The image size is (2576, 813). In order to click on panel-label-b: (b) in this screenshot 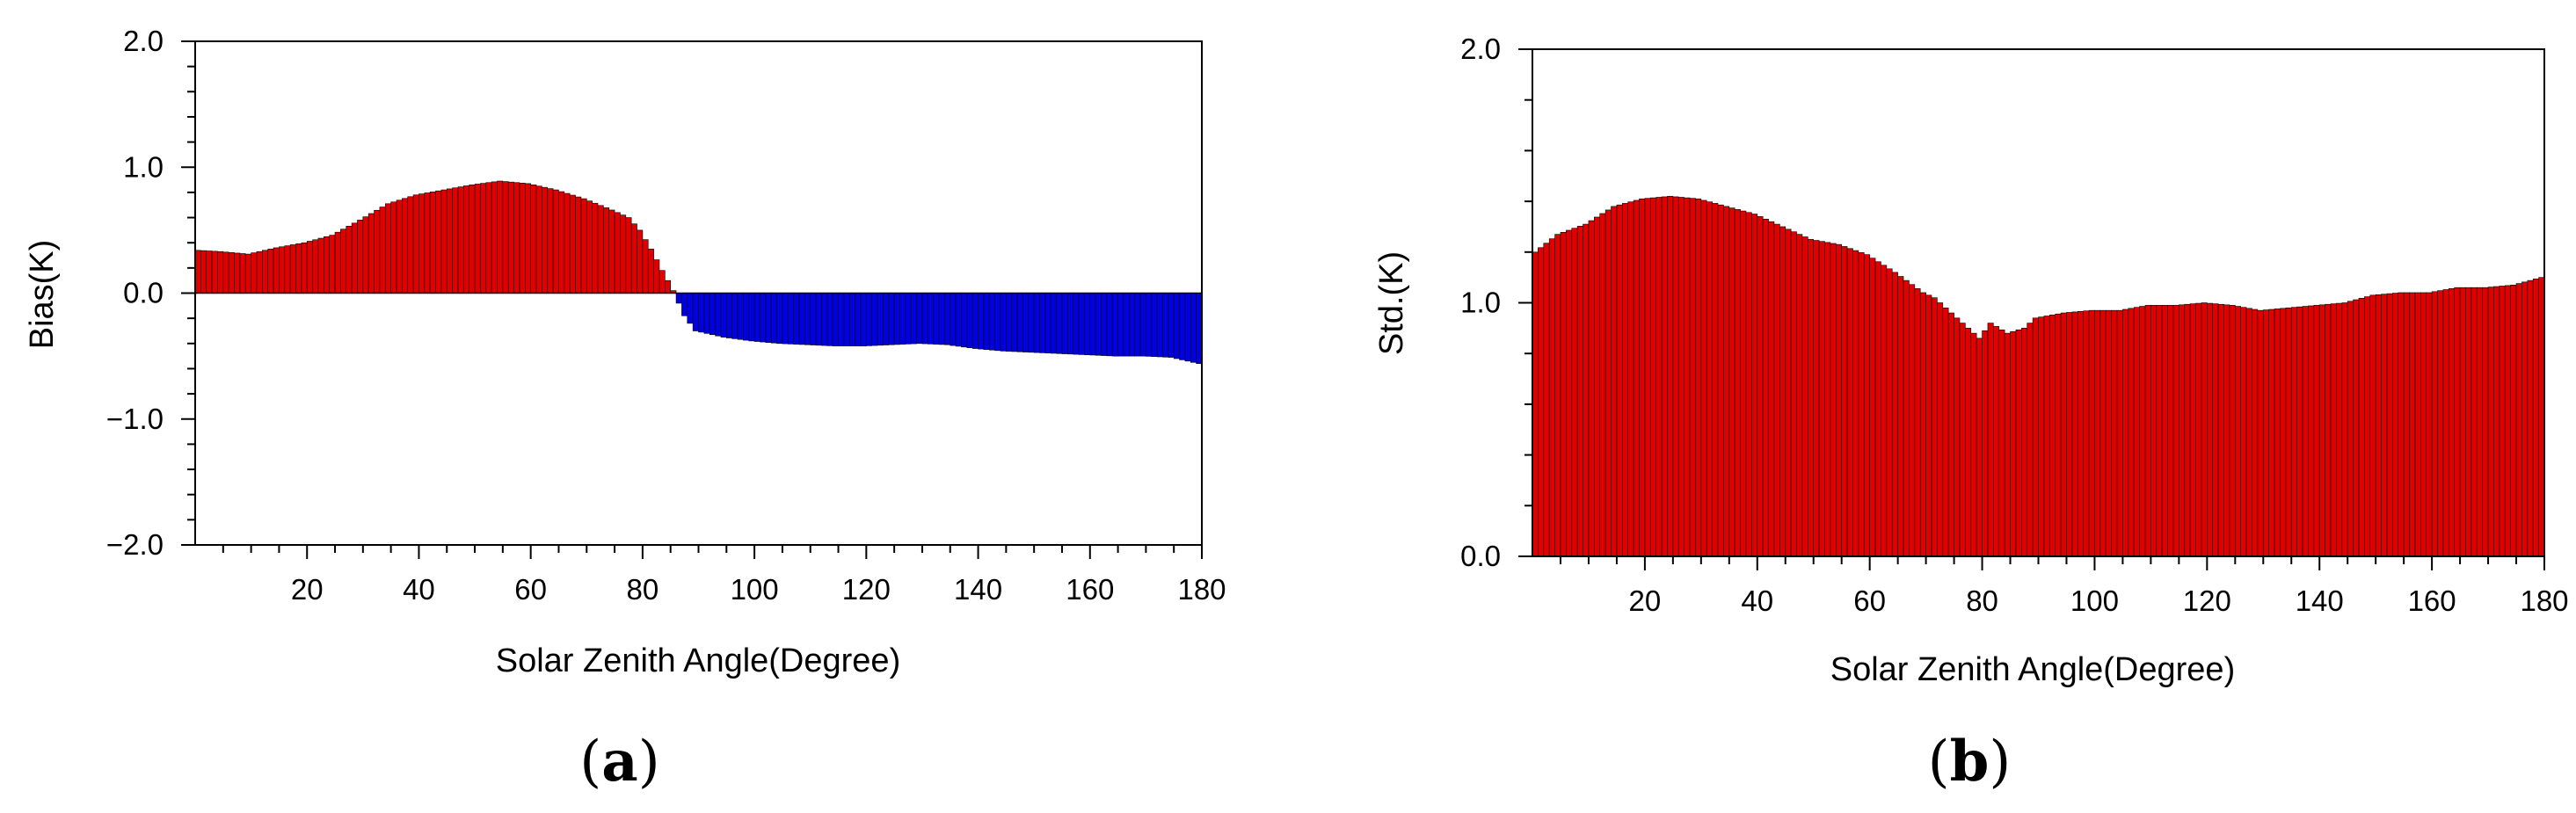, I will do `click(1970, 762)`.